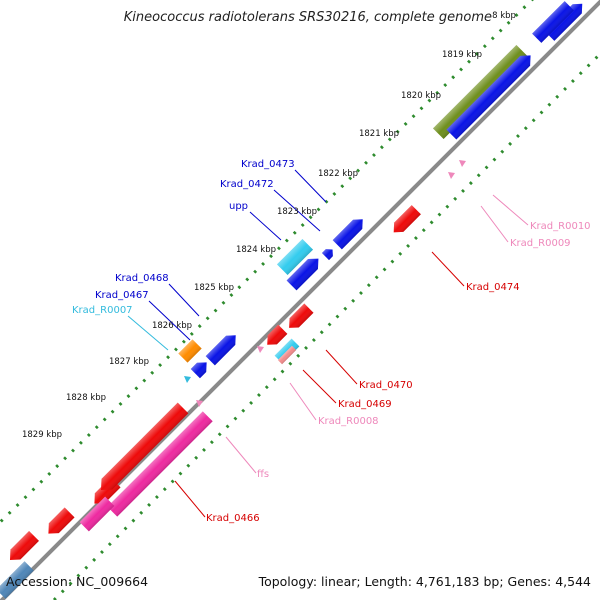 Image resolution: width=600 pixels, height=600 pixels. I want to click on gene-blue-upper-mid-shade, so click(302, 274).